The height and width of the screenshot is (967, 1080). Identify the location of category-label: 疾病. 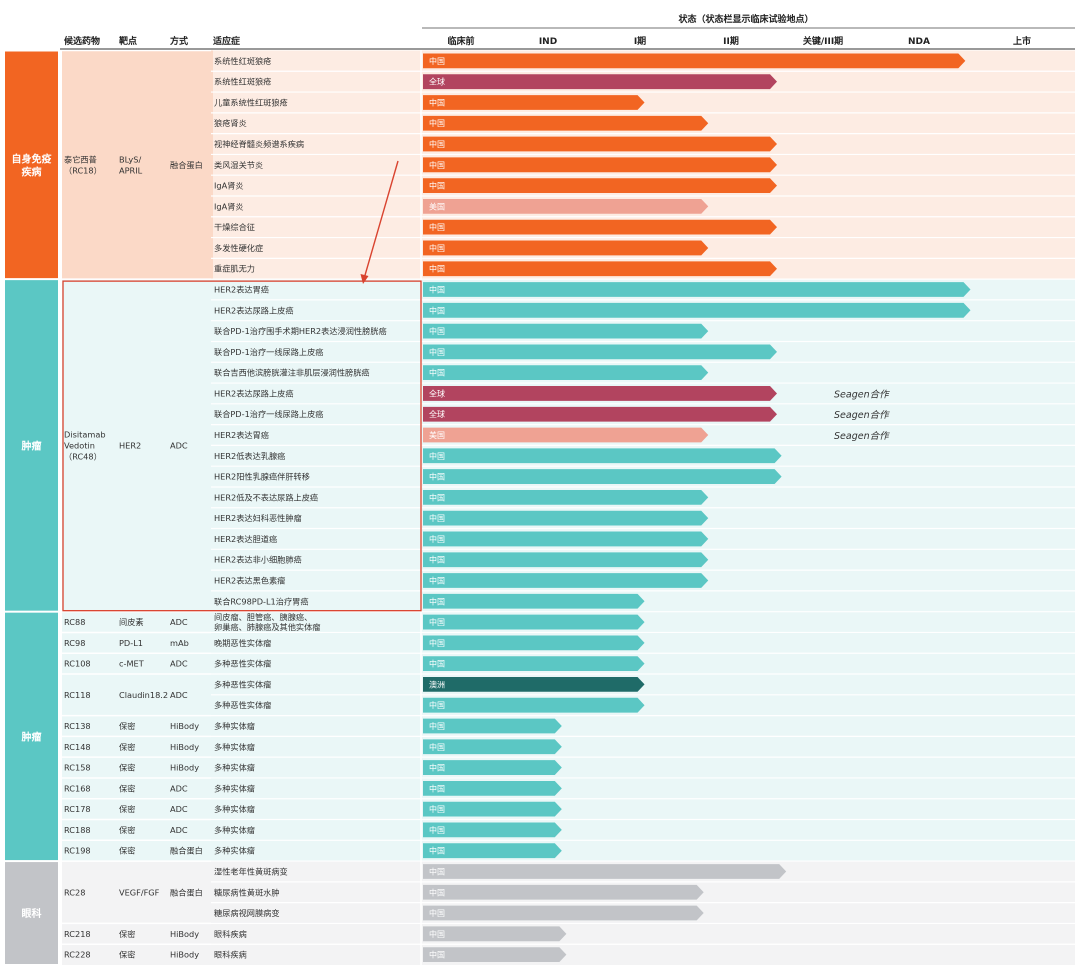
(32, 171).